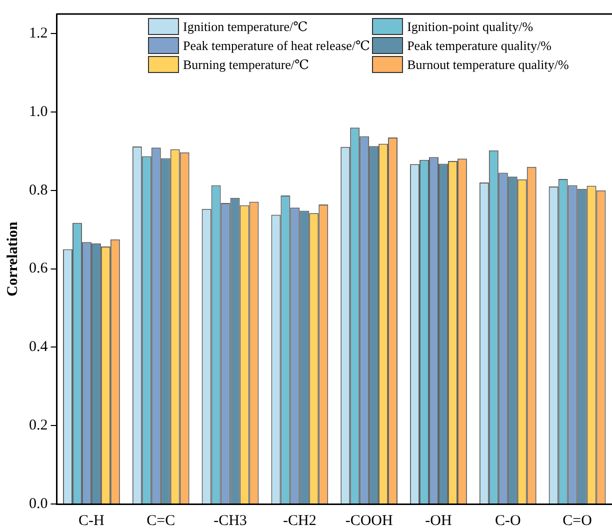  What do you see at coordinates (230, 520) in the screenshot?
I see `x-tick-label: -CH3` at bounding box center [230, 520].